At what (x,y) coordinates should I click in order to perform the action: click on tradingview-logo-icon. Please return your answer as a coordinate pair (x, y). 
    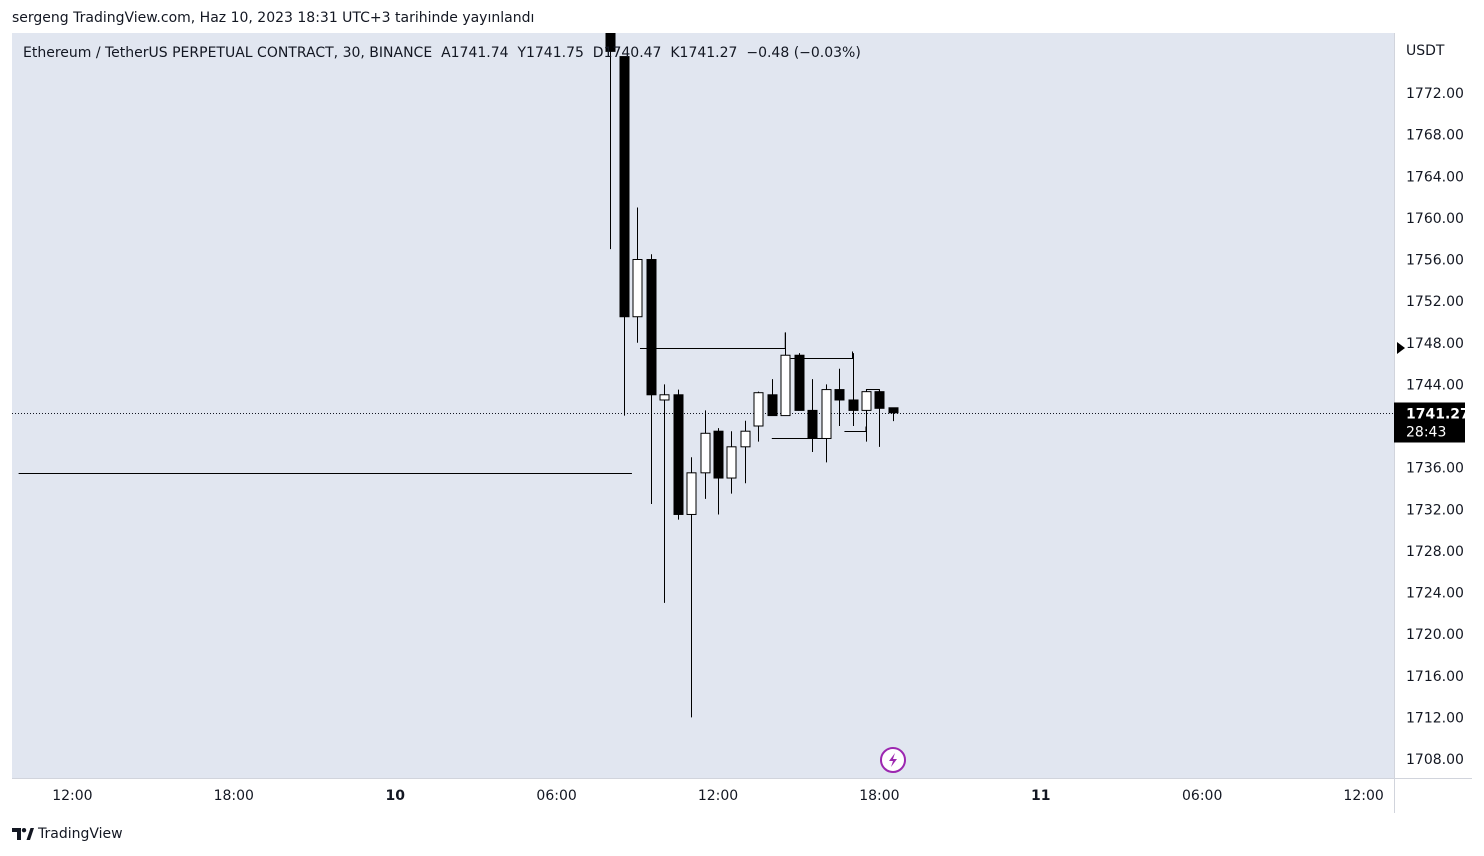
    Looking at the image, I should click on (23, 834).